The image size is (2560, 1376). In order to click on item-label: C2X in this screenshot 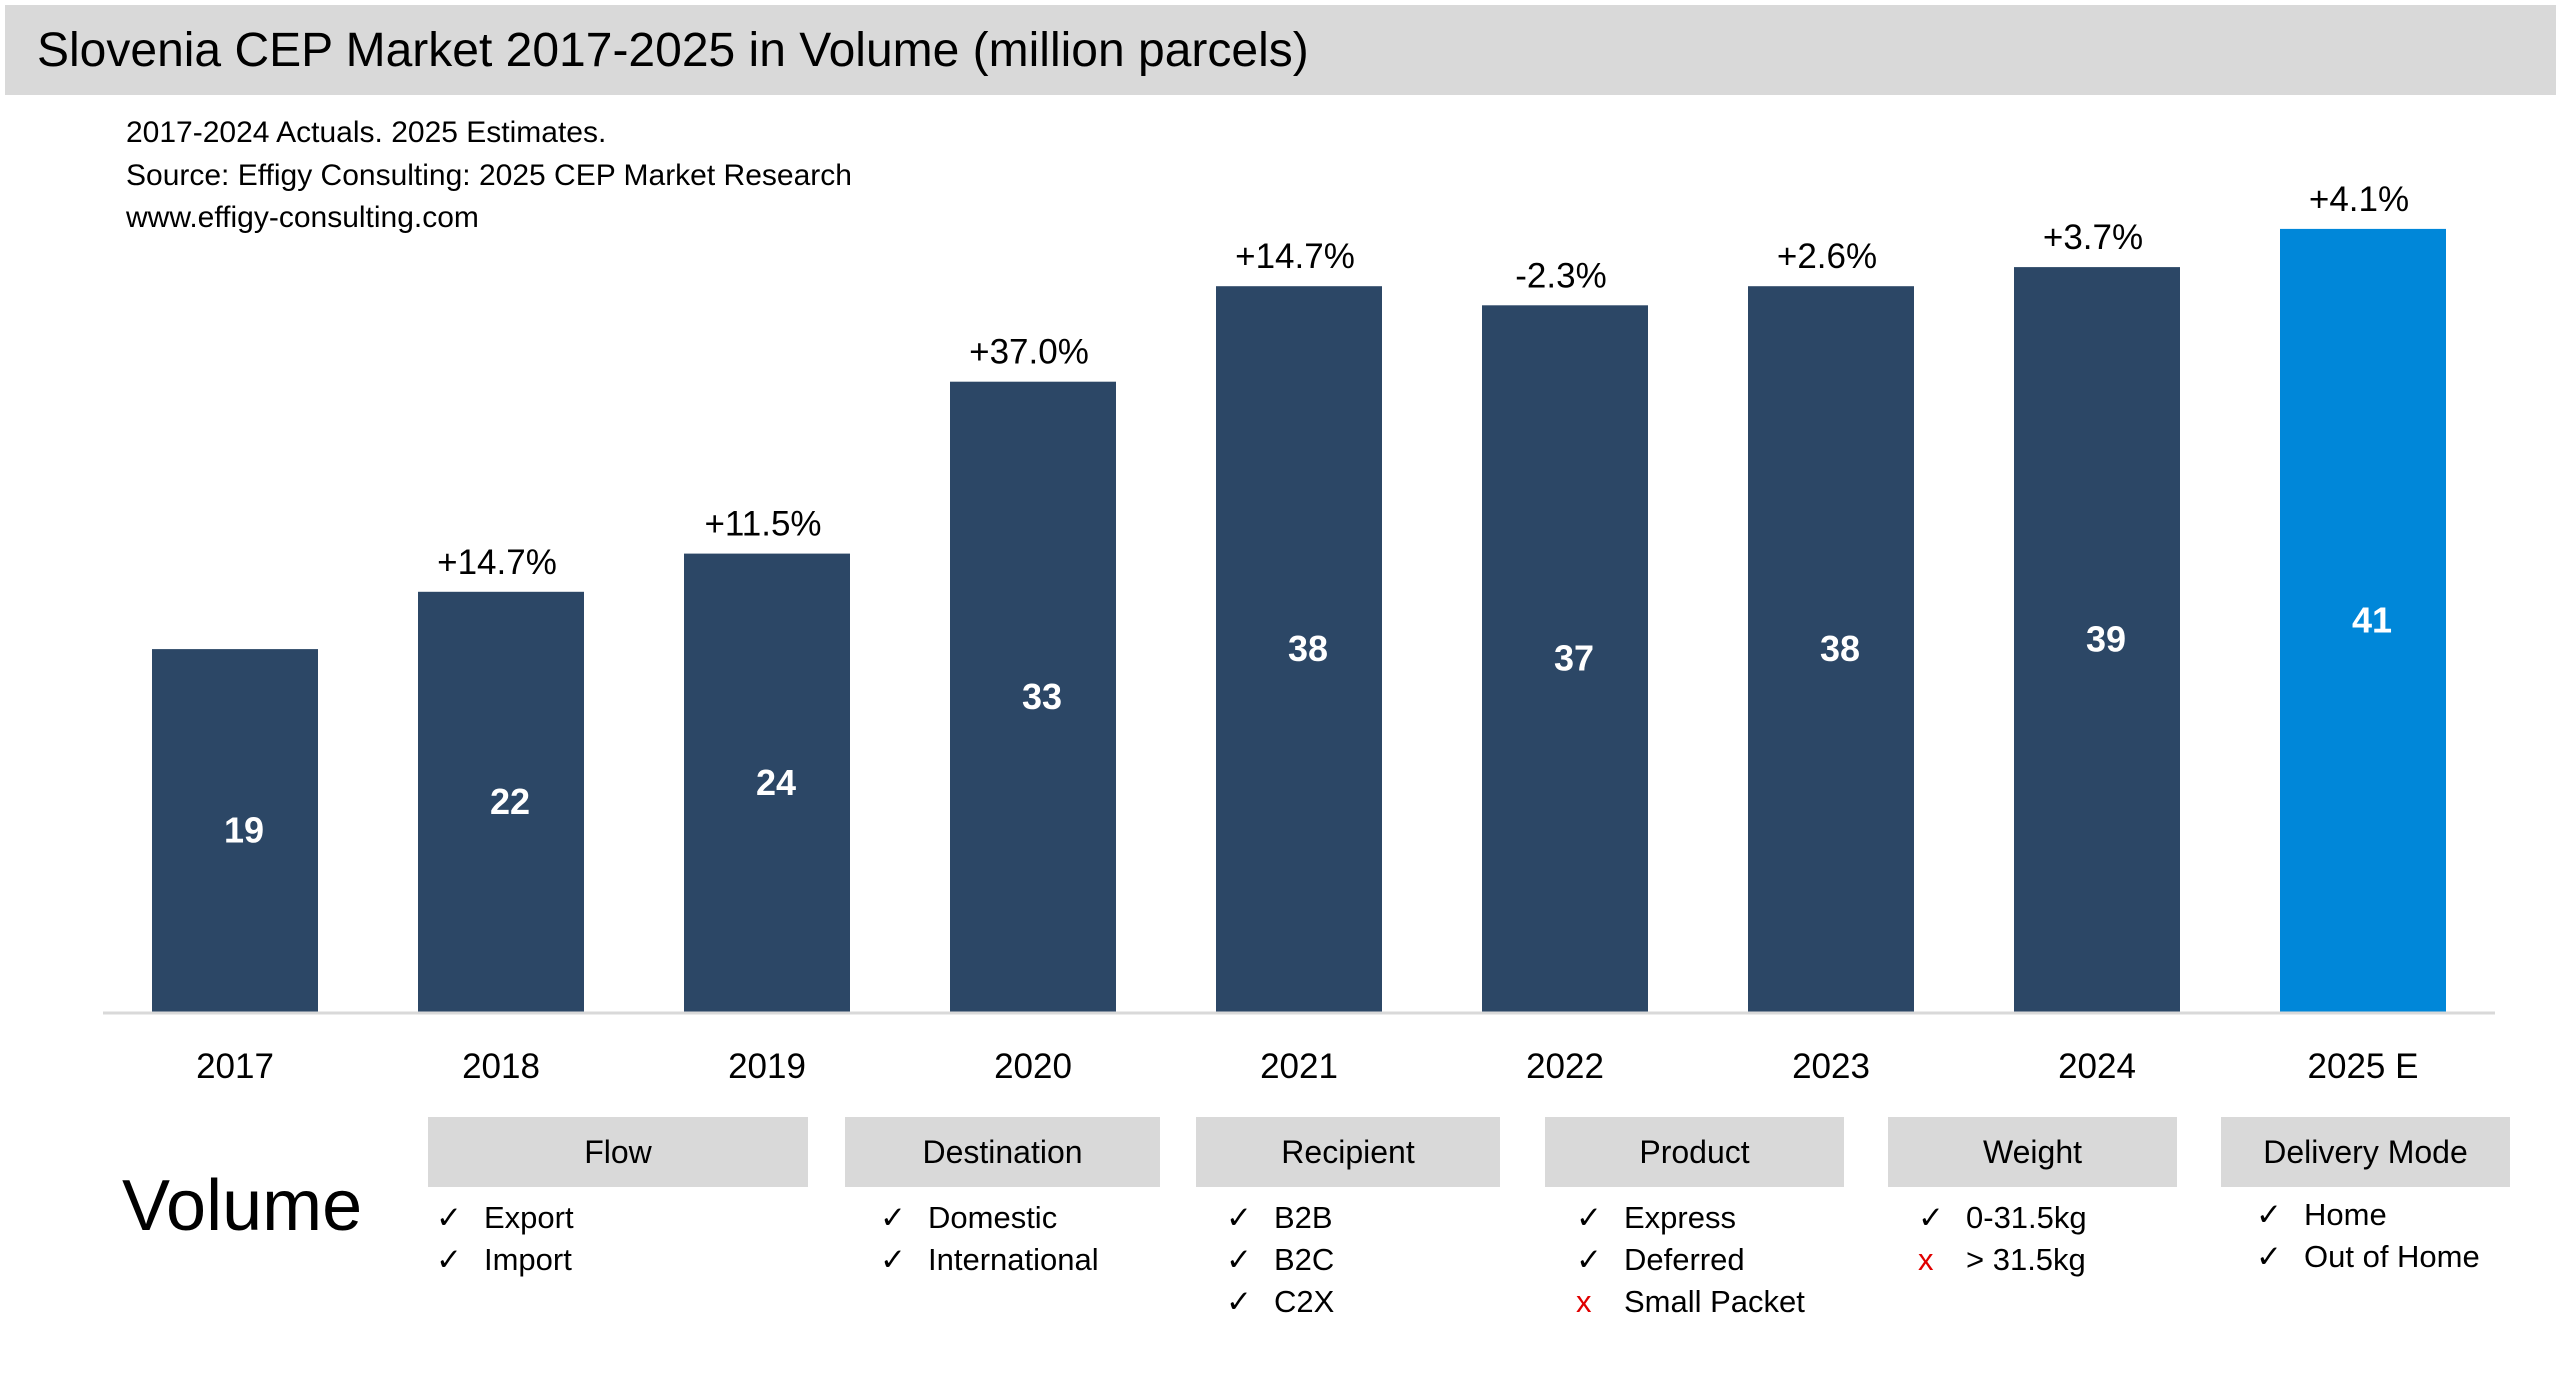, I will do `click(1304, 1301)`.